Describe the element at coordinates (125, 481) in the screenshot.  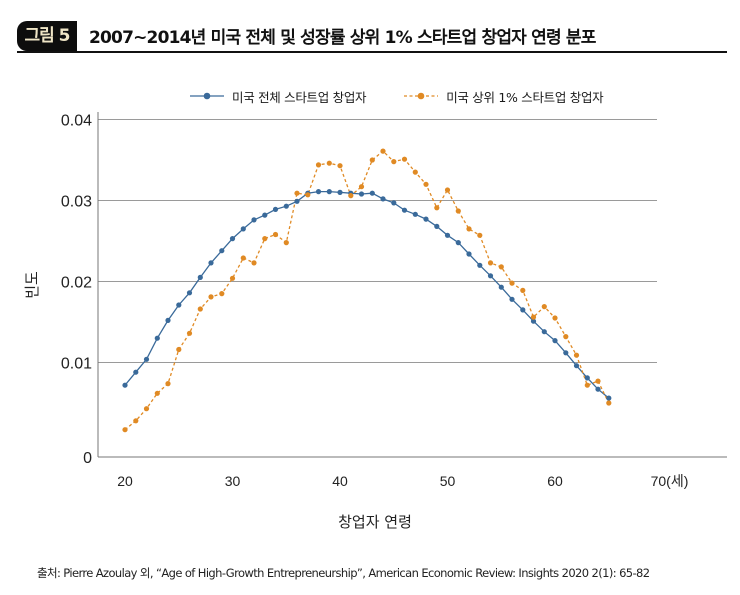
I see `x-tick-label: 20` at that location.